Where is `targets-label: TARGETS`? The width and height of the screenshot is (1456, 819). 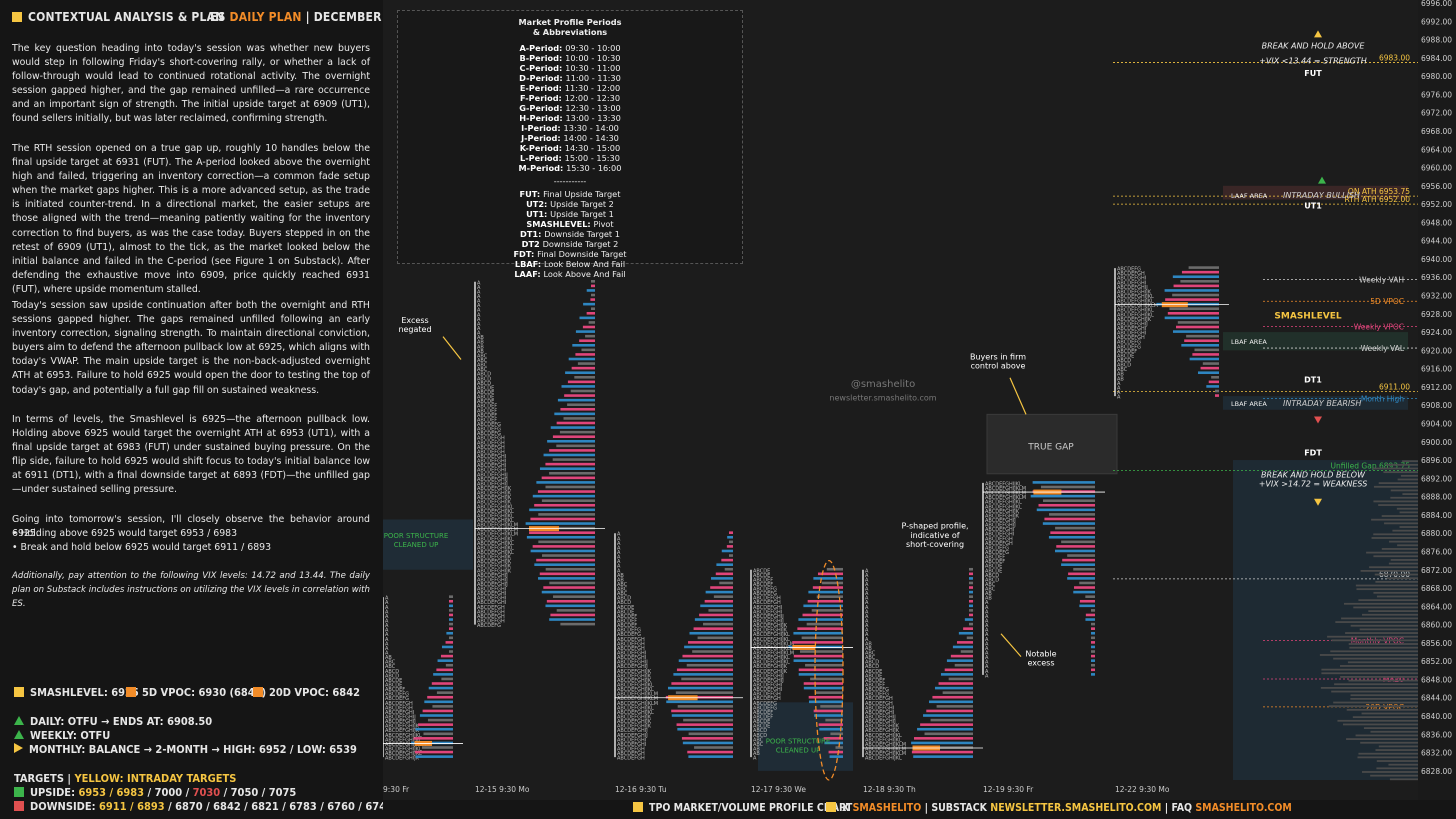
targets-label: TARGETS is located at coordinates (39, 778).